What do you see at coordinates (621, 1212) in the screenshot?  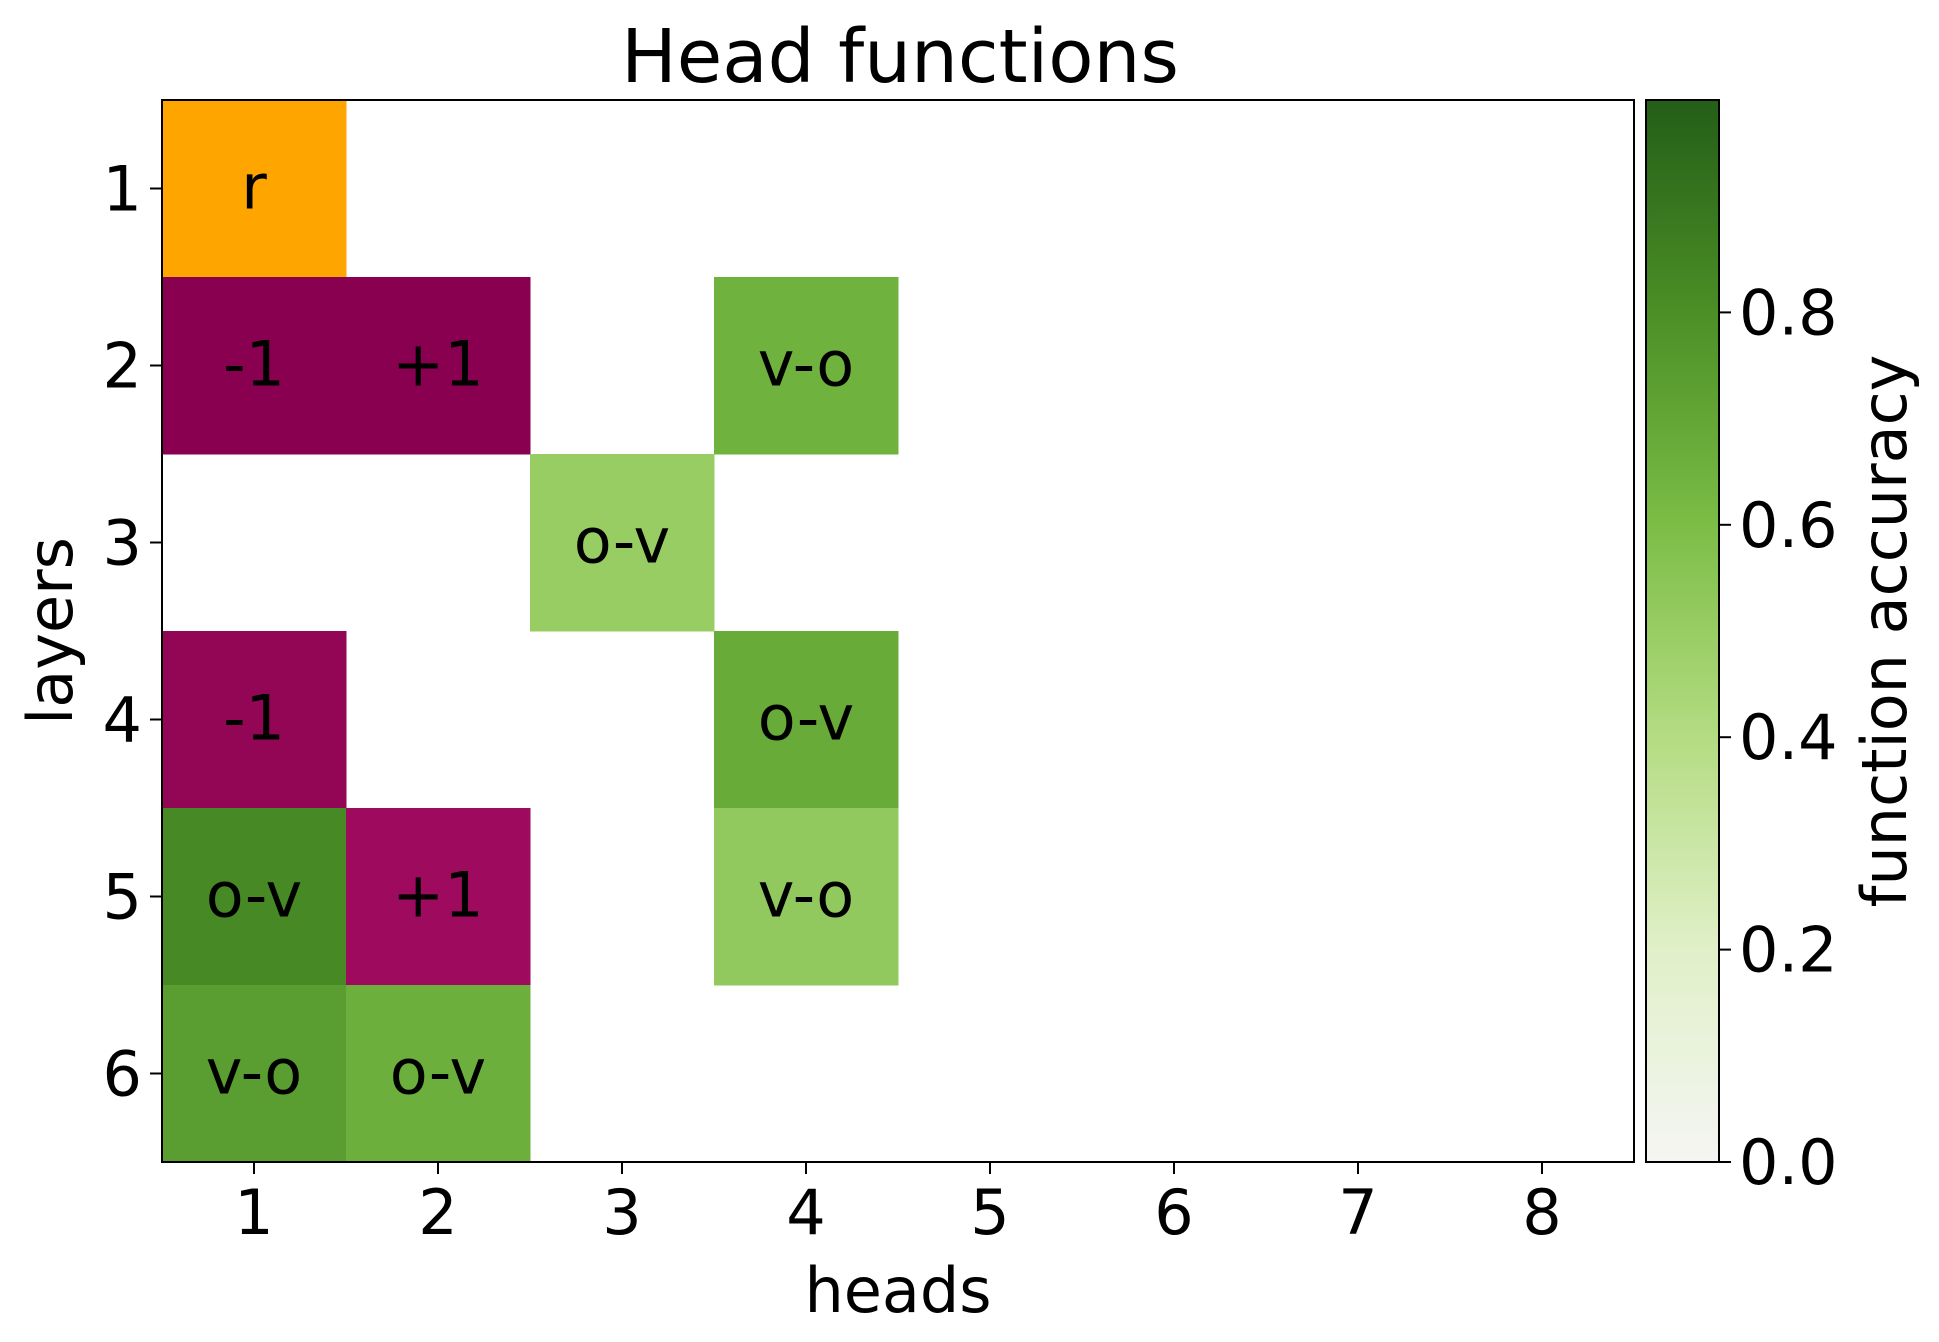 I see `x-tick-label: 3` at bounding box center [621, 1212].